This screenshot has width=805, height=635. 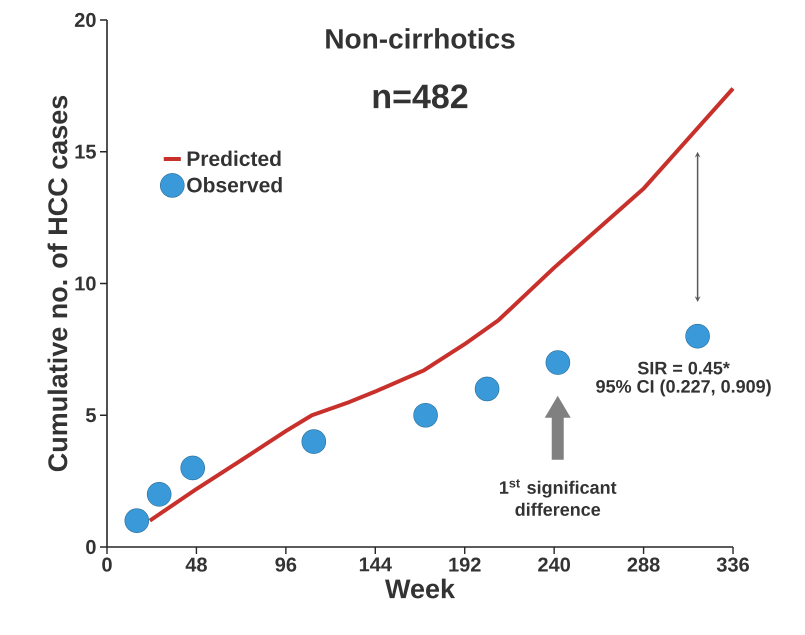 What do you see at coordinates (91, 547) in the screenshot?
I see `y-tick-label: 0` at bounding box center [91, 547].